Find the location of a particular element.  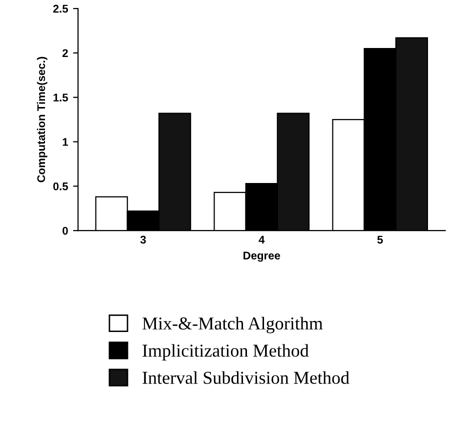

x-tick-label: 5 is located at coordinates (380, 240).